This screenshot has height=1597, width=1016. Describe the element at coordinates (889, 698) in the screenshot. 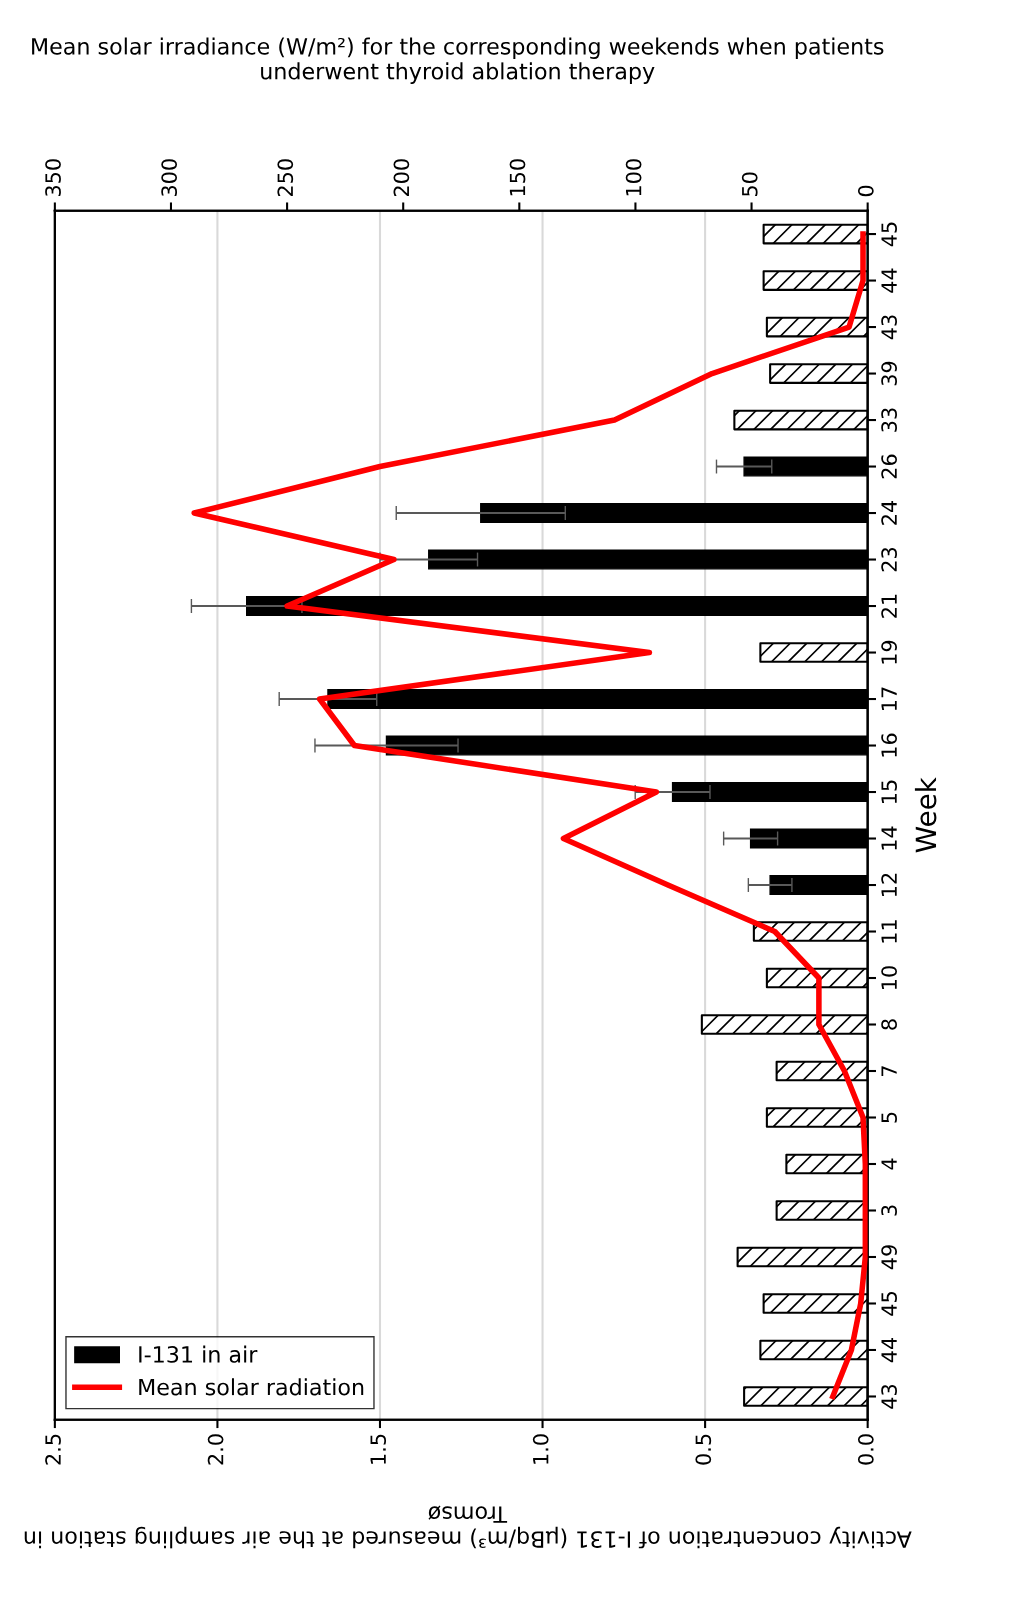

I see `y-tick-label: 17` at that location.